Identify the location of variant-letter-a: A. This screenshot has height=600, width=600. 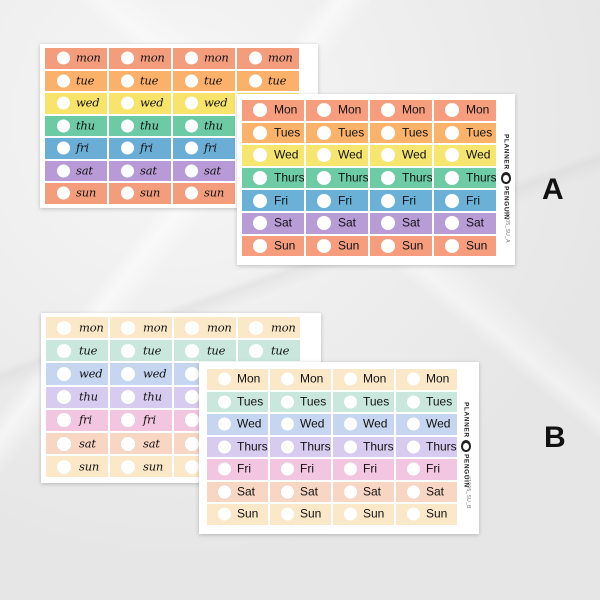
(553, 189).